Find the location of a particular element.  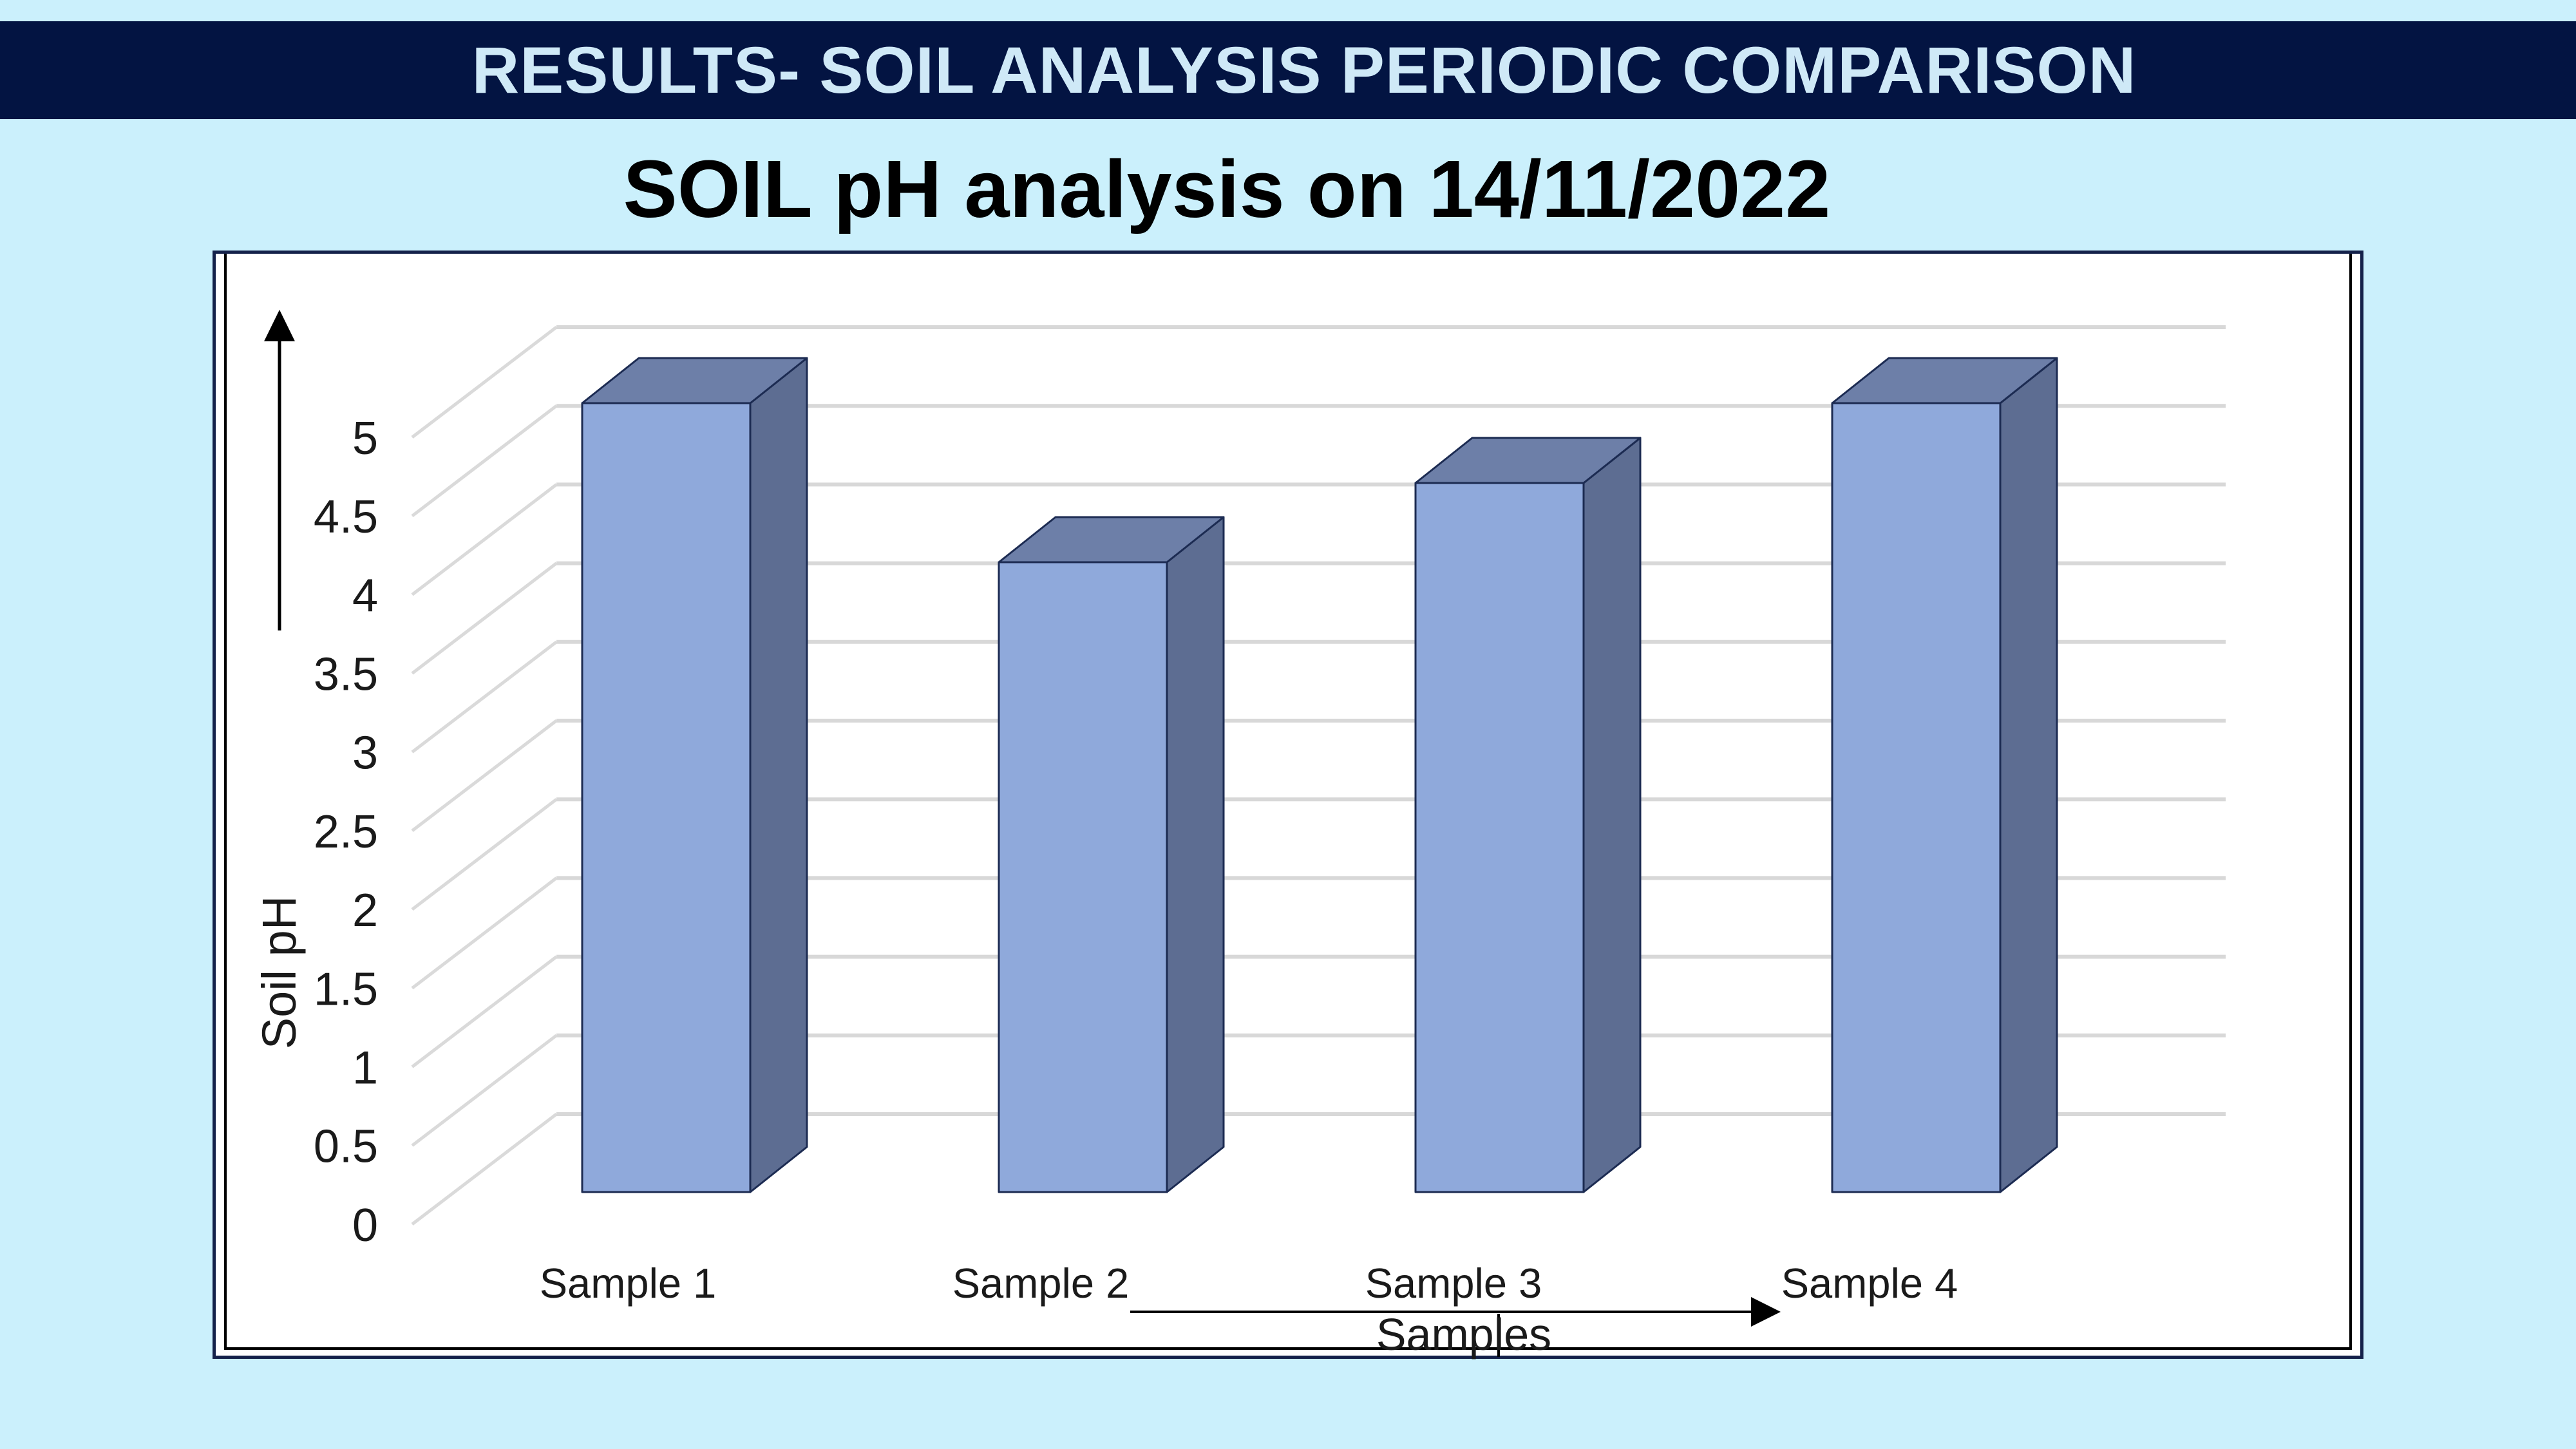

svg-text: 4 is located at coordinates (365, 595).